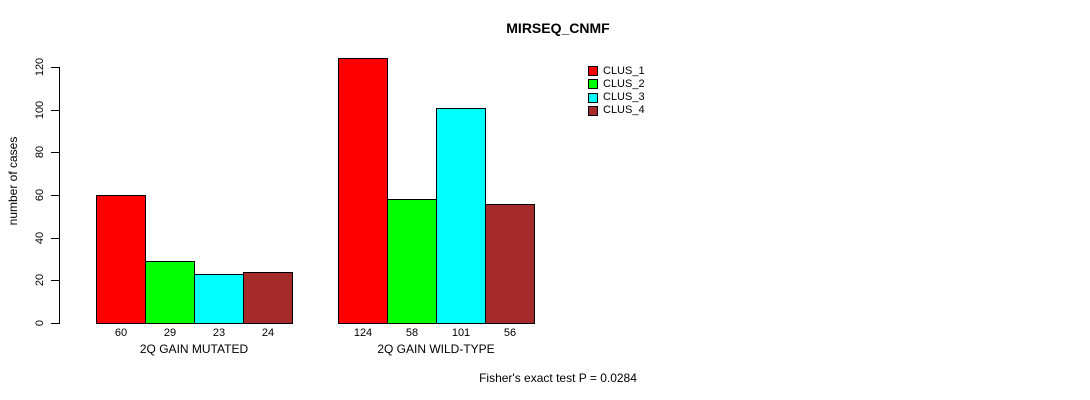  What do you see at coordinates (40, 152) in the screenshot?
I see `y-tick-label: 80` at bounding box center [40, 152].